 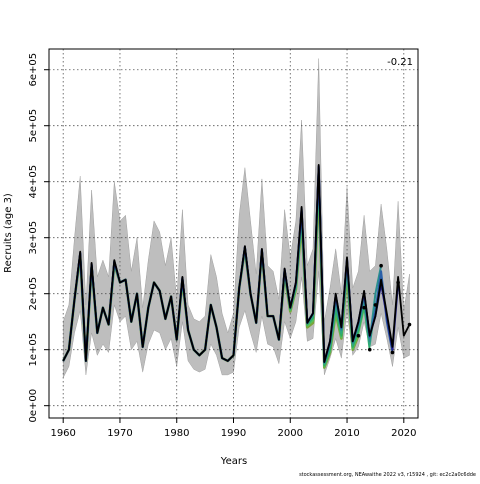 What do you see at coordinates (290, 433) in the screenshot?
I see `x-tick-label: 2000` at bounding box center [290, 433].